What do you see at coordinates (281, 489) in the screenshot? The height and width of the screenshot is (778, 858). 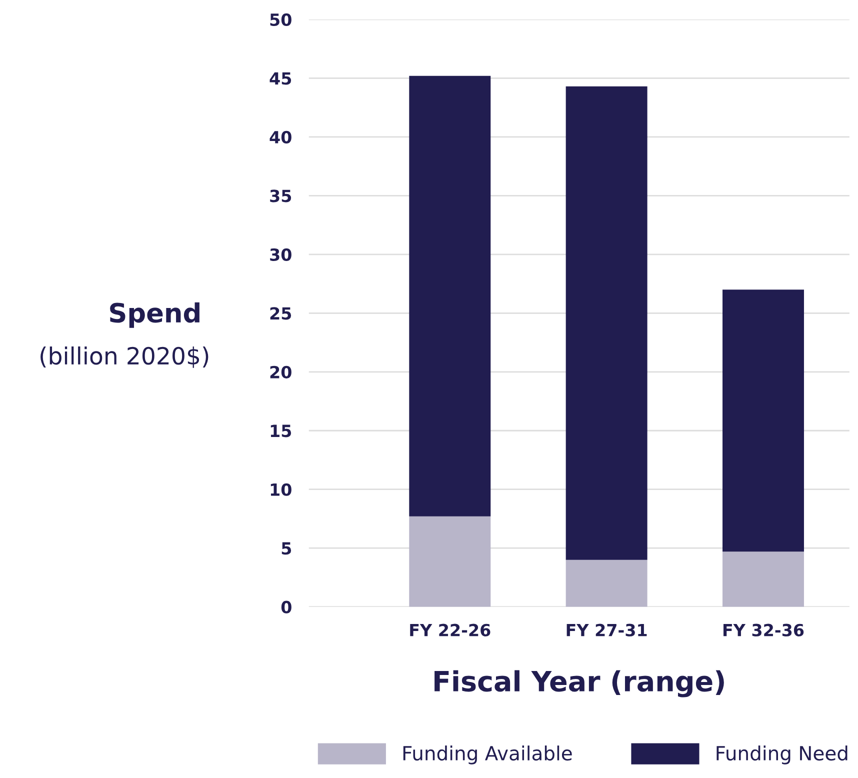 I see `y-tick-label: 10` at bounding box center [281, 489].